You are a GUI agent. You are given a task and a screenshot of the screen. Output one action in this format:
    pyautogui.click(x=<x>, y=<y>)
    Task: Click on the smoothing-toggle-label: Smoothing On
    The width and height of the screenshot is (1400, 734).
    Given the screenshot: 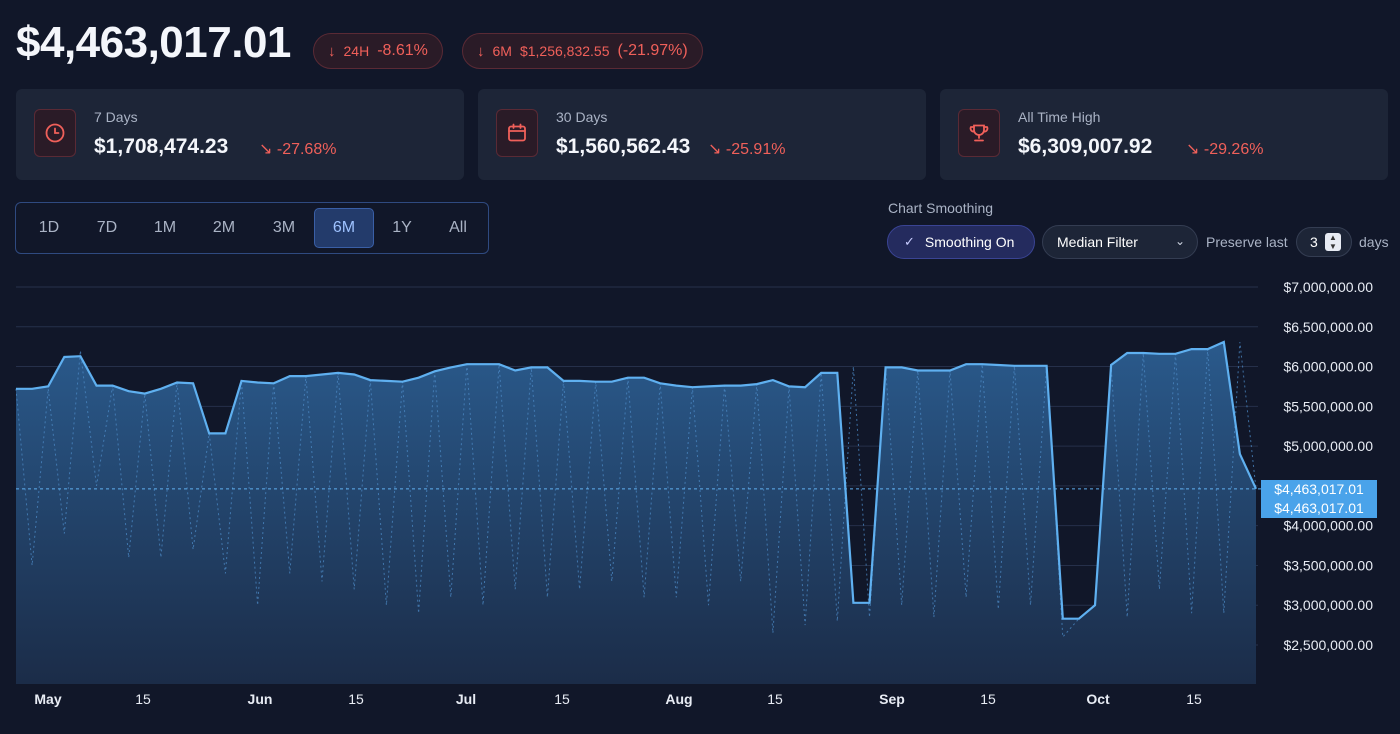 What is the action you would take?
    pyautogui.click(x=969, y=242)
    